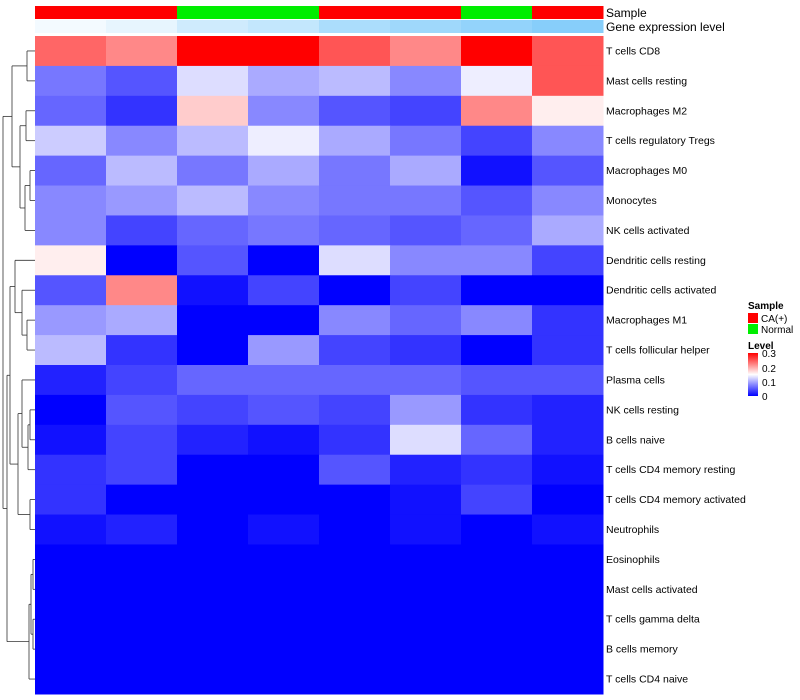  Describe the element at coordinates (646, 111) in the screenshot. I see `row-label: Macrophages M2` at that location.